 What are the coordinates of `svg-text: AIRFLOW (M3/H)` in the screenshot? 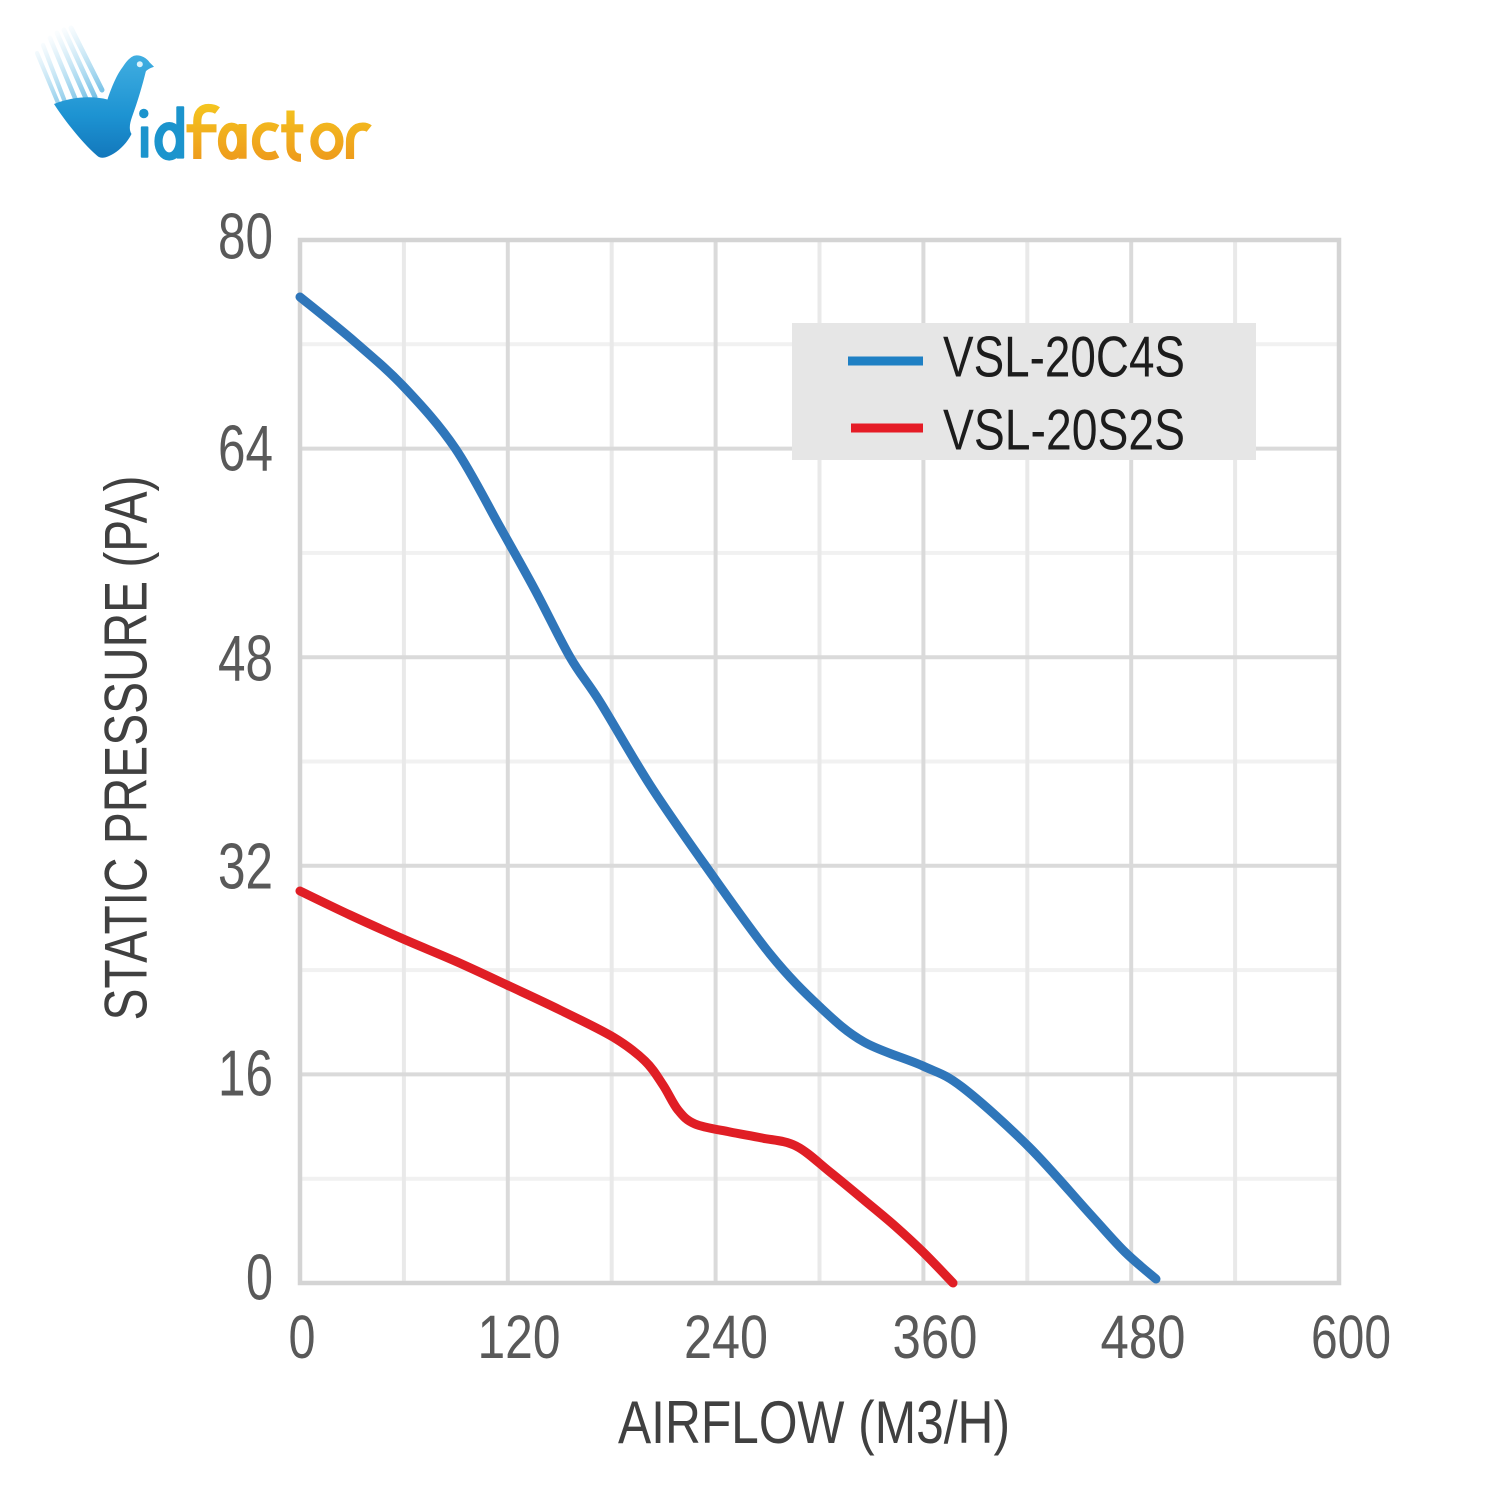 It's located at (814, 1422).